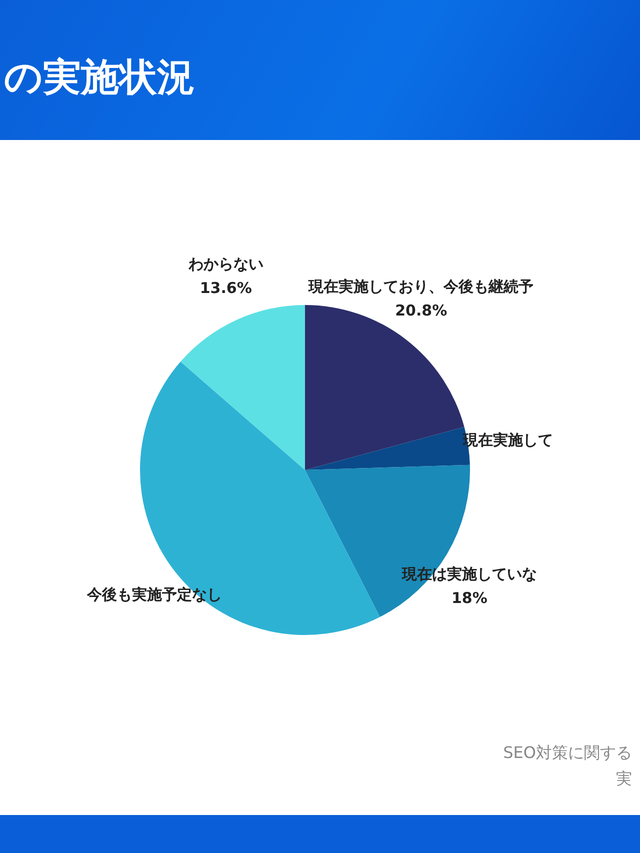  I want to click on chart-title: の実施状況, so click(99, 77).